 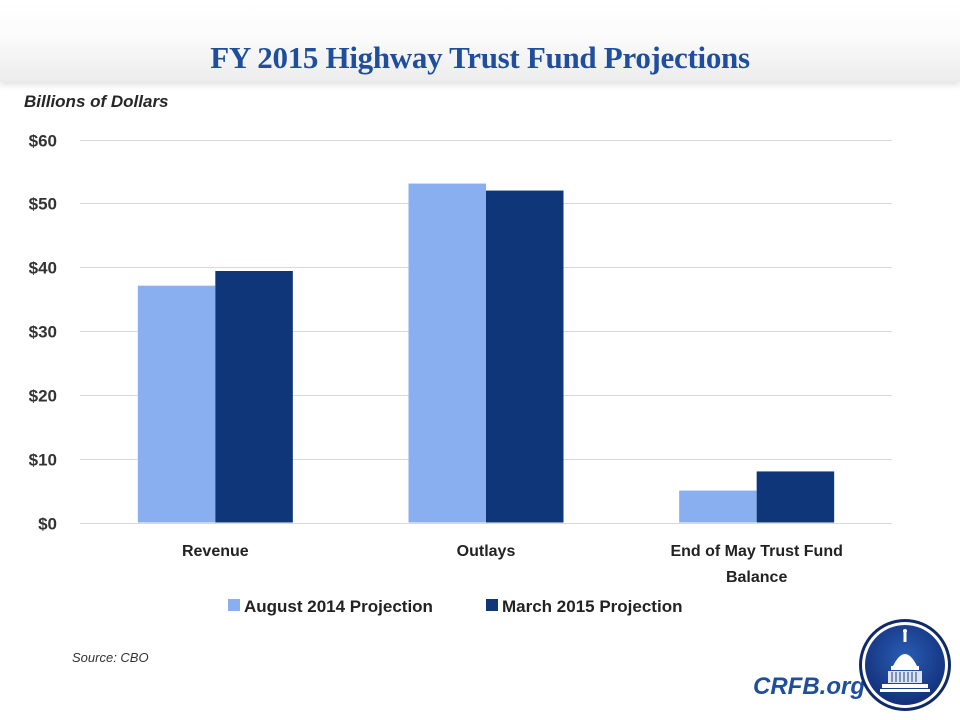 I want to click on y-tick-label: $40, so click(x=43, y=268).